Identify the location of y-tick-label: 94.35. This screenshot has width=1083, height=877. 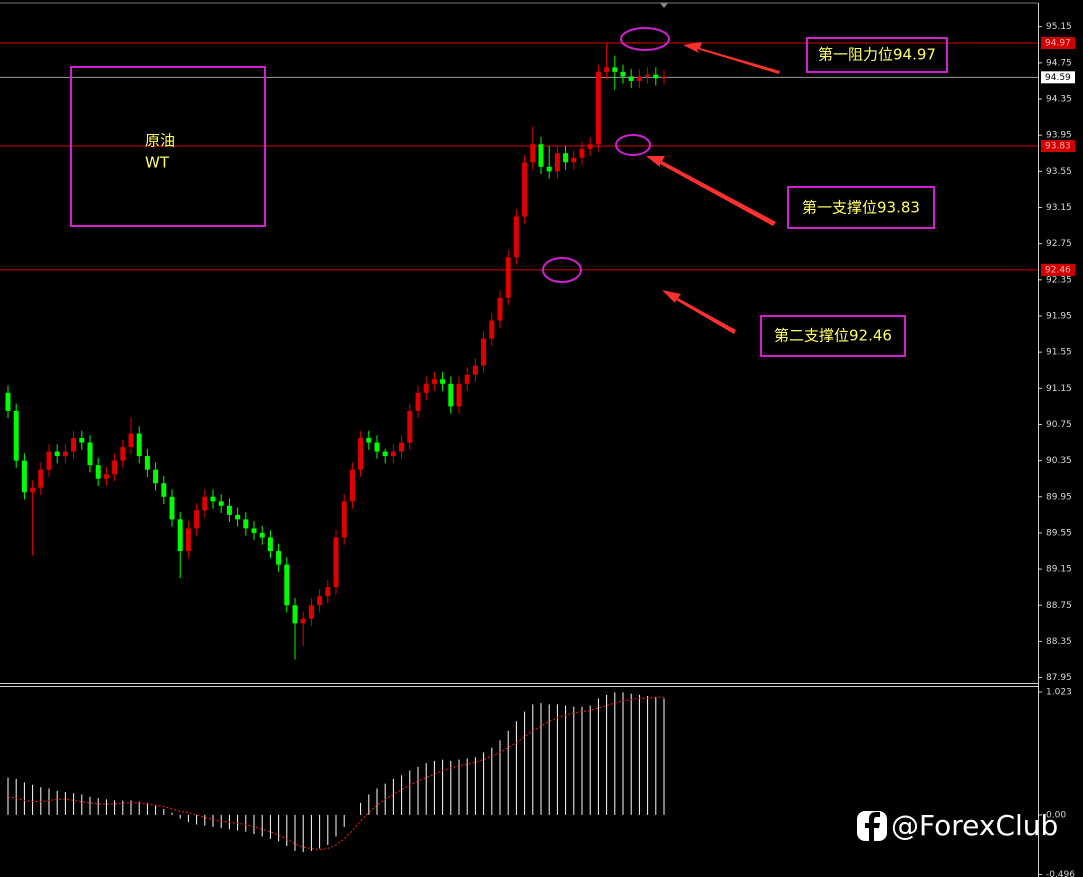
(1059, 100).